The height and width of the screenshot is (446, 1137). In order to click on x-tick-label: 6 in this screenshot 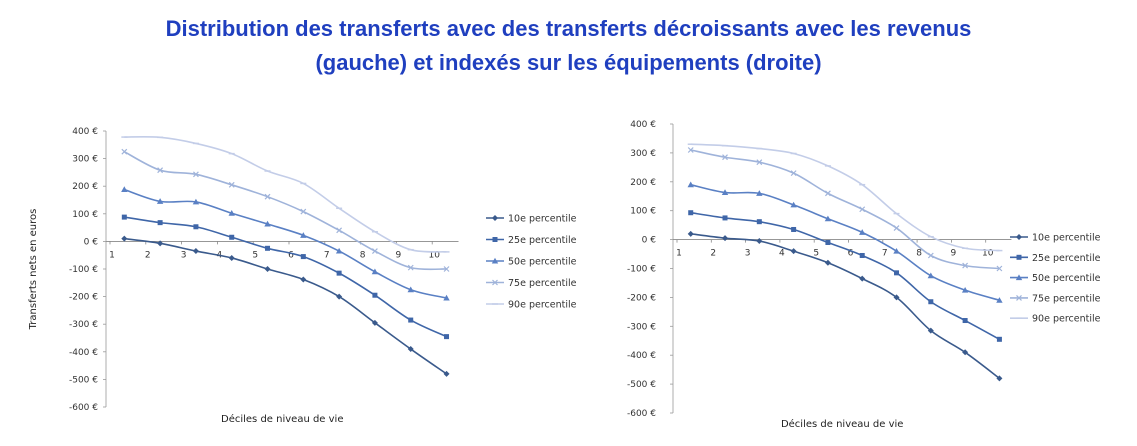, I will do `click(291, 255)`.